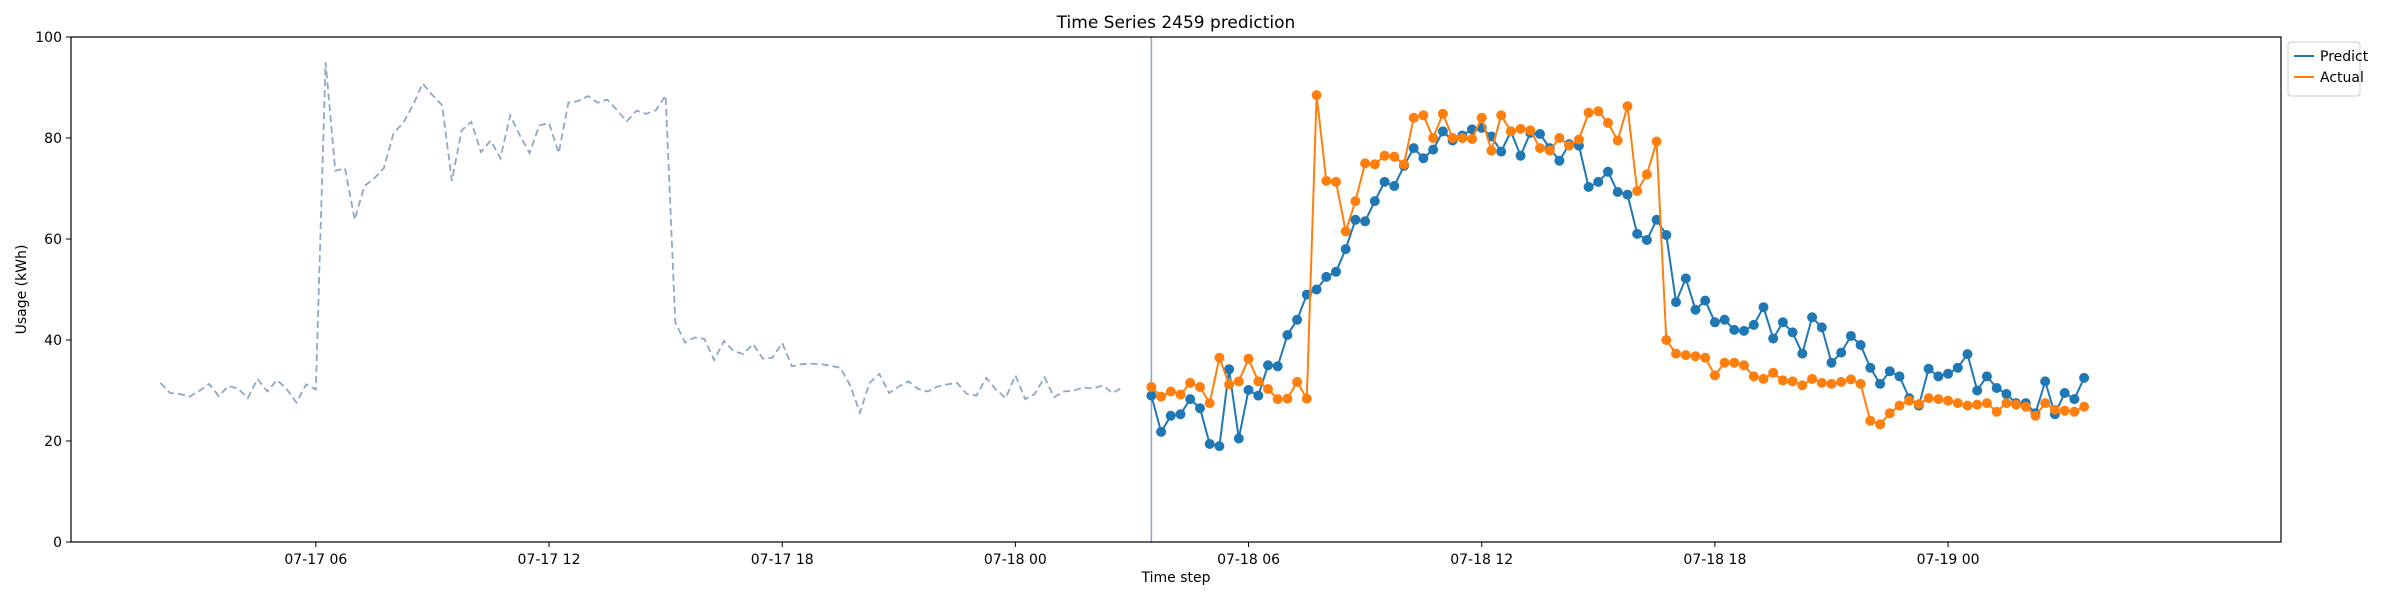 The width and height of the screenshot is (2400, 600). I want to click on x-tick-label: 07-17 12, so click(549, 560).